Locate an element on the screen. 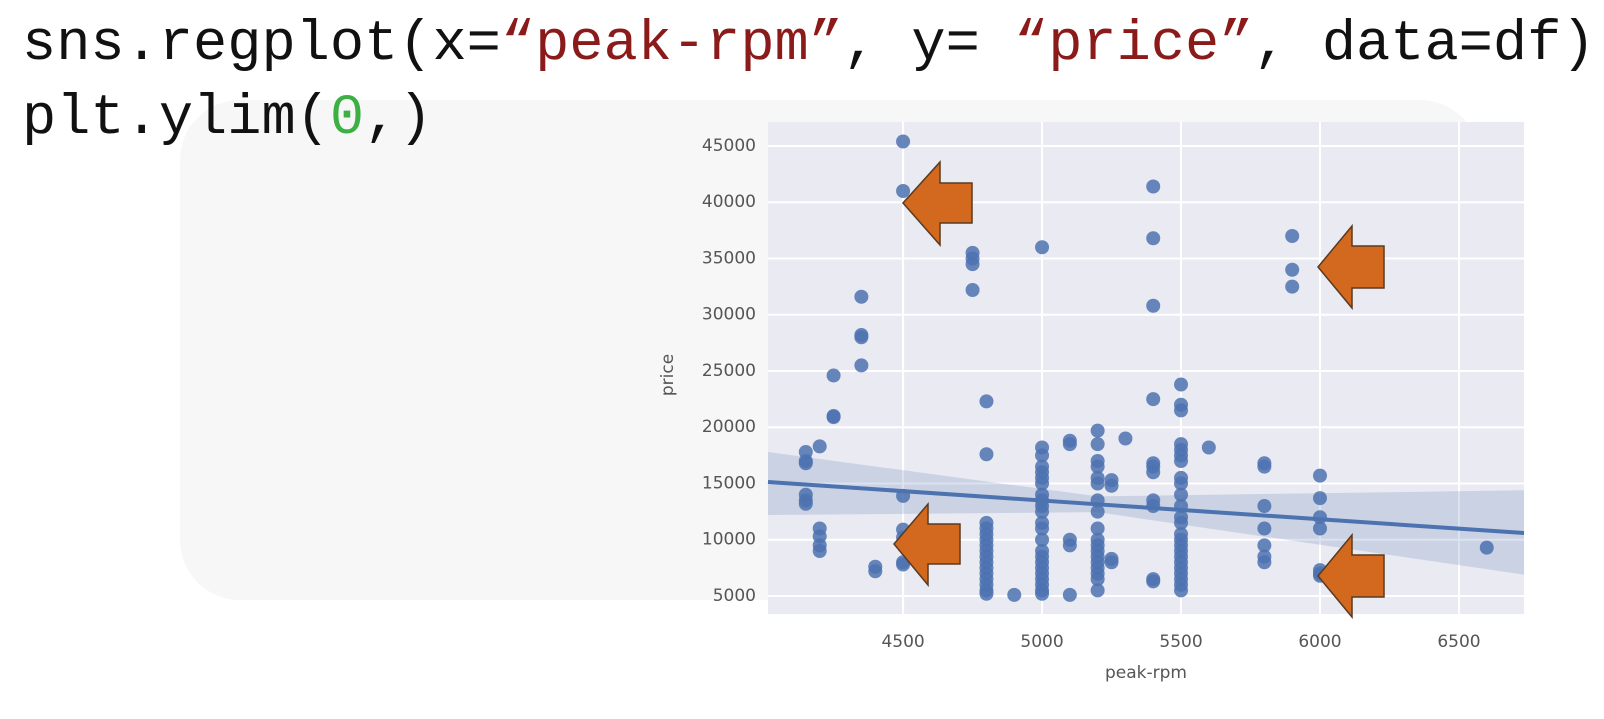  code-line: plt.ylim(0,) is located at coordinates (227, 119).